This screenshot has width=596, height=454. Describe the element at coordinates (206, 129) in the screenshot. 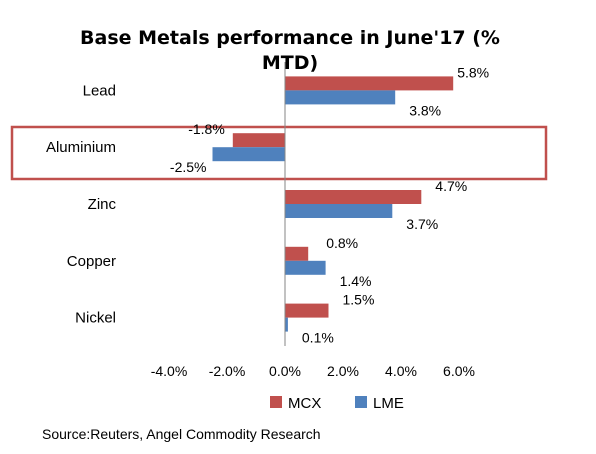

I see `data-label-mcx-aluminium: -1.8%` at that location.